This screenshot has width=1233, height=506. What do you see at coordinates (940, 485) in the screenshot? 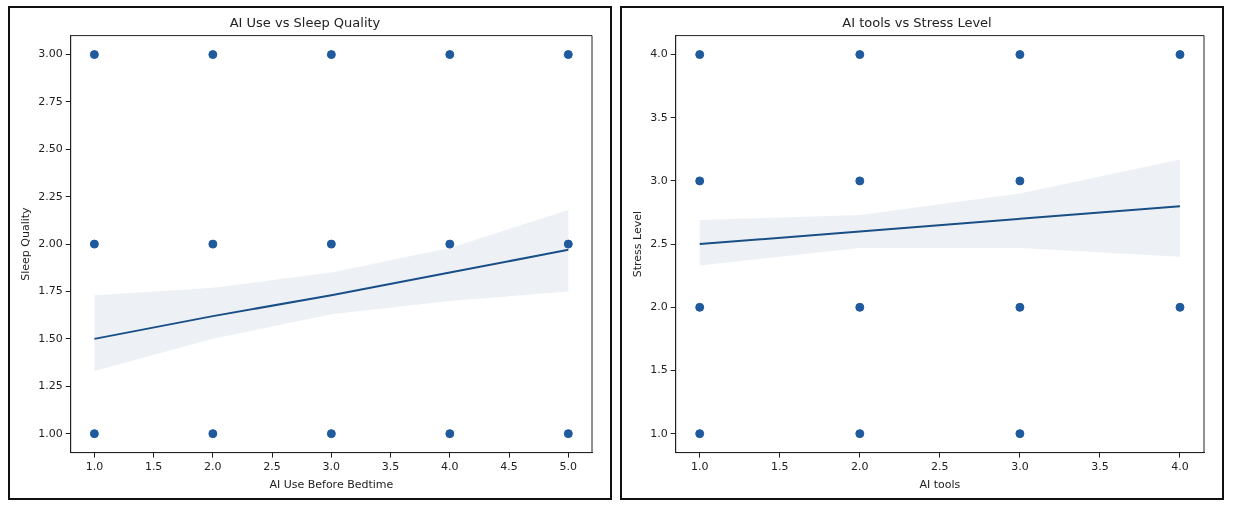
I see `x-axis-title: AI tools` at bounding box center [940, 485].